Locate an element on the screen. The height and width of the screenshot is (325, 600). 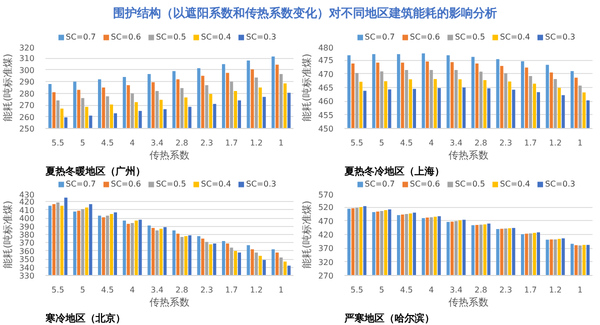
y-tick-label: 340 is located at coordinates (27, 267).